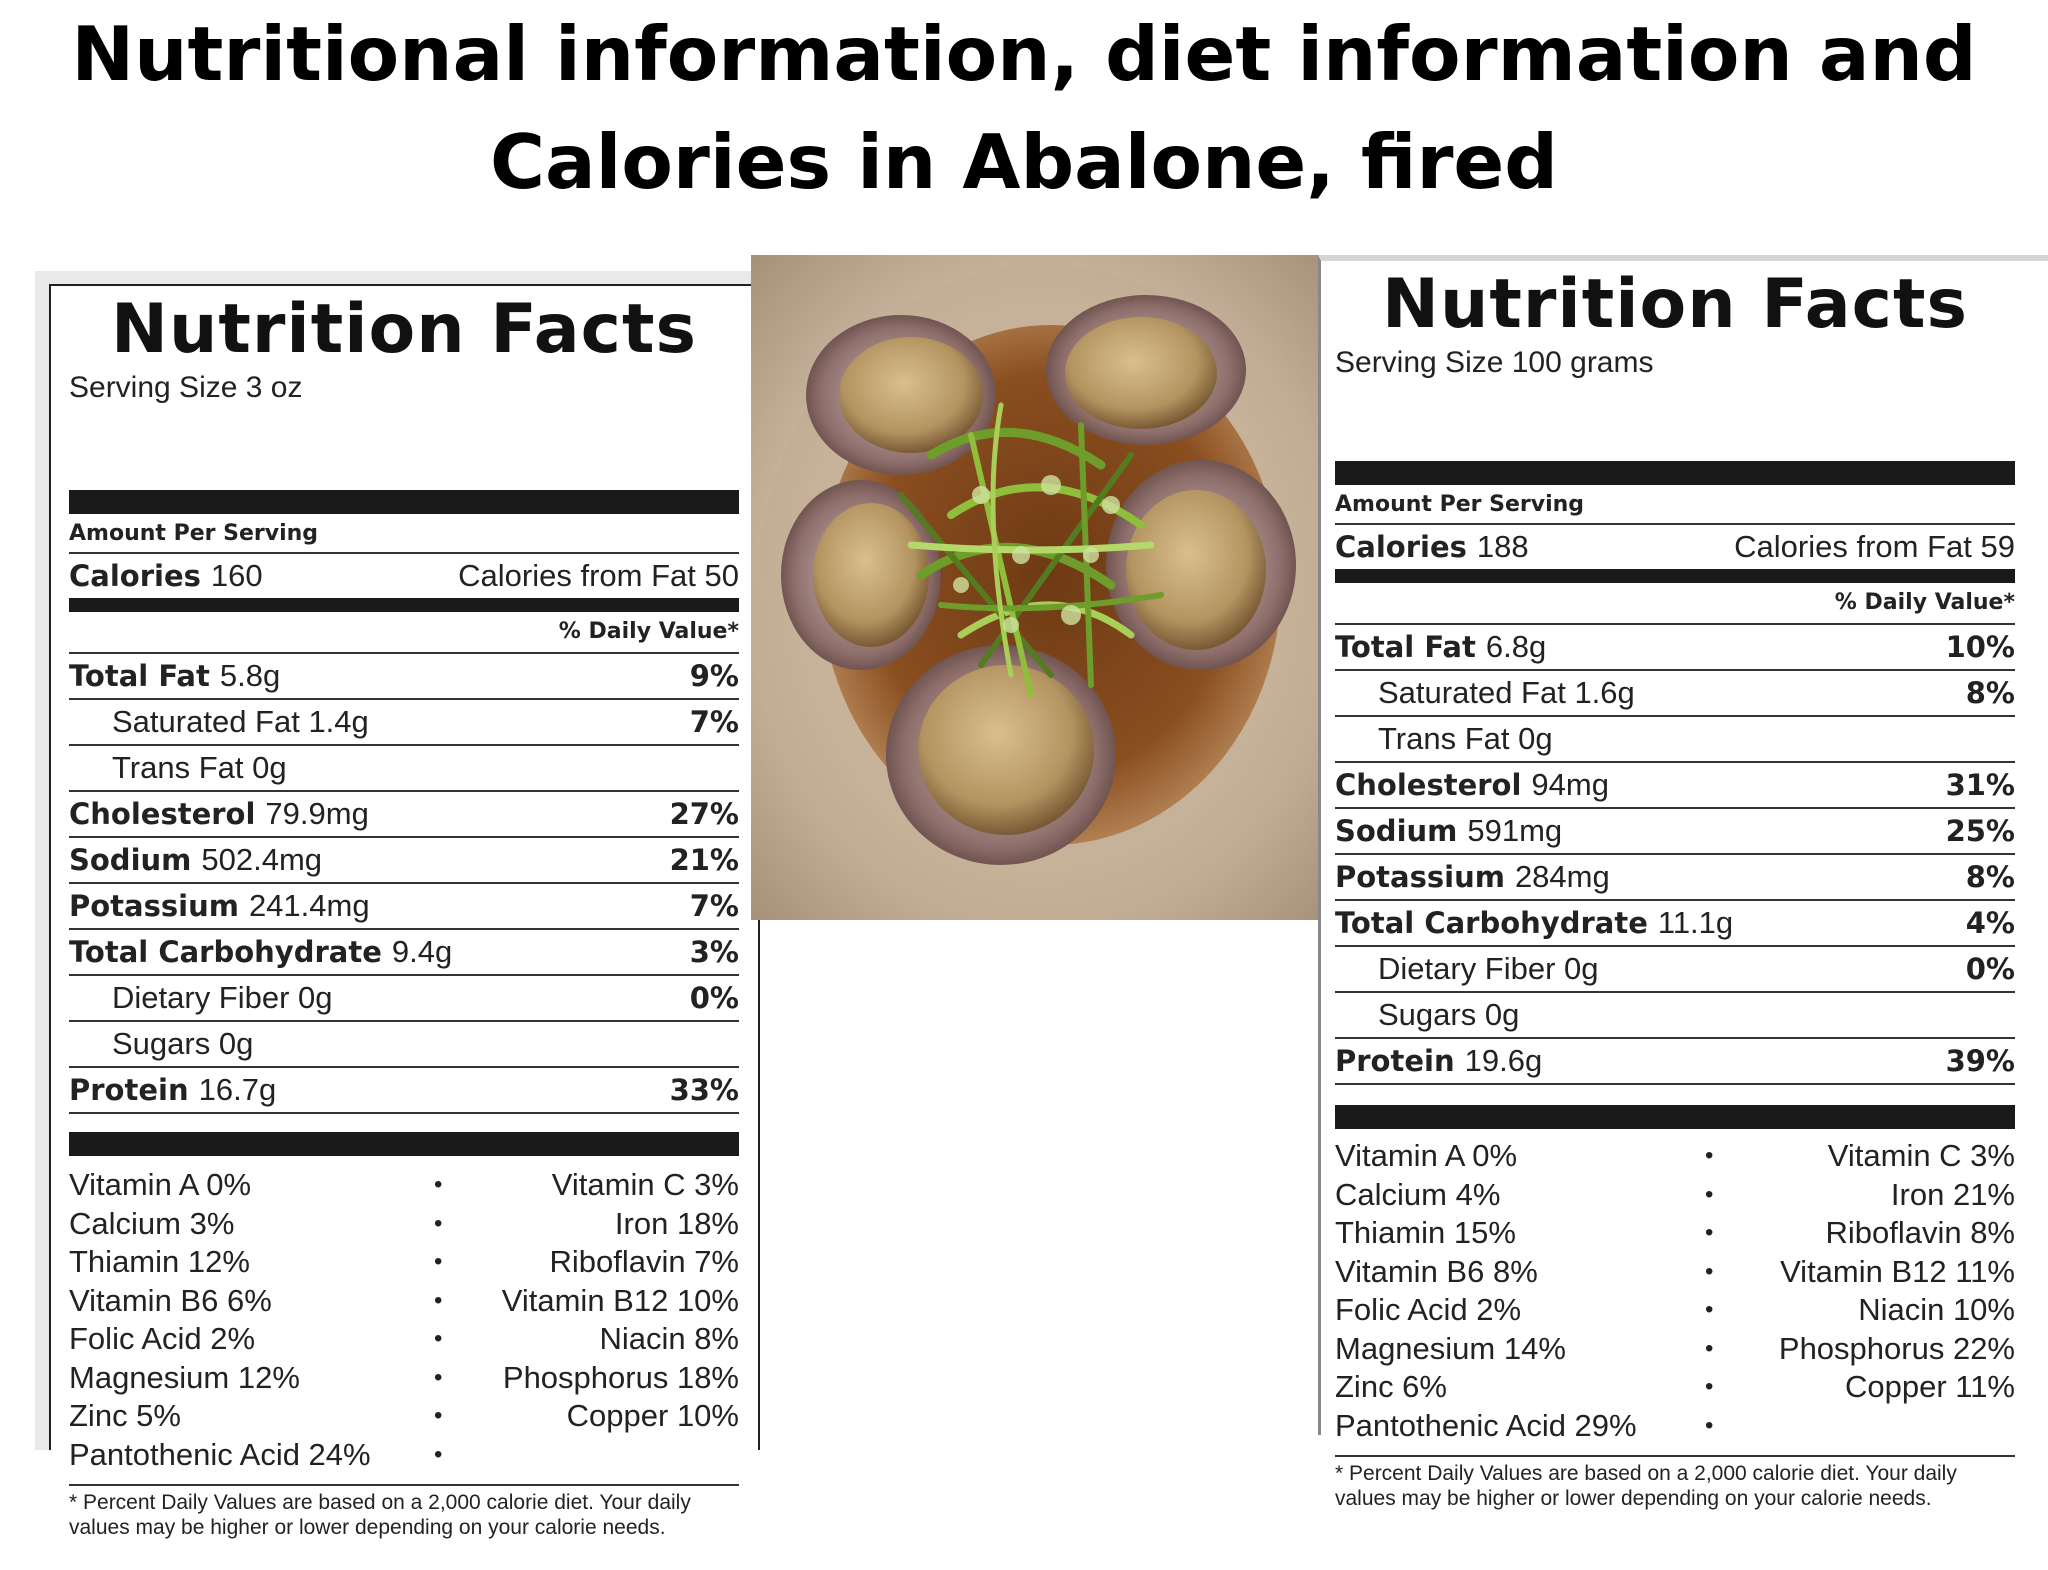 This screenshot has height=1570, width=2048. Describe the element at coordinates (1515, 830) in the screenshot. I see `nutrient-amount: 591mg` at that location.